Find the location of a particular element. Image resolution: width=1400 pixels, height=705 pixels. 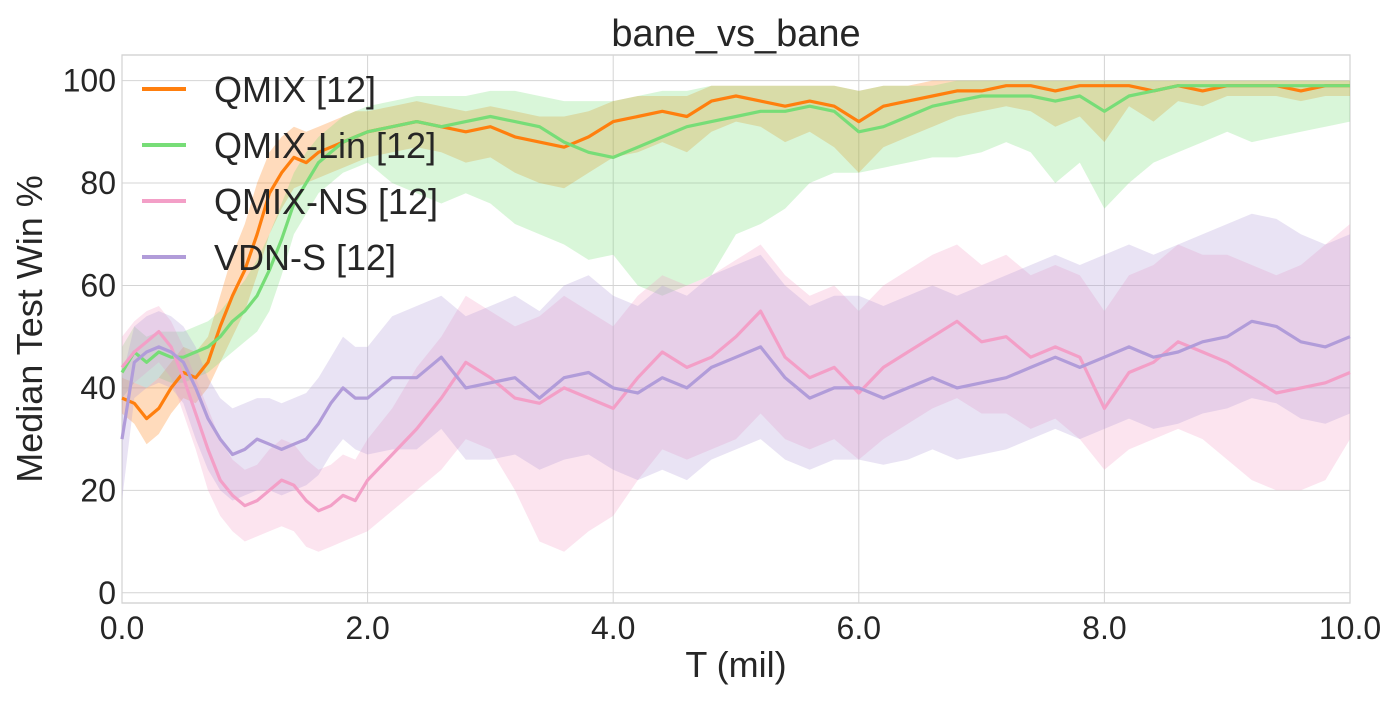

y-tick-label: 20 is located at coordinates (98, 490).